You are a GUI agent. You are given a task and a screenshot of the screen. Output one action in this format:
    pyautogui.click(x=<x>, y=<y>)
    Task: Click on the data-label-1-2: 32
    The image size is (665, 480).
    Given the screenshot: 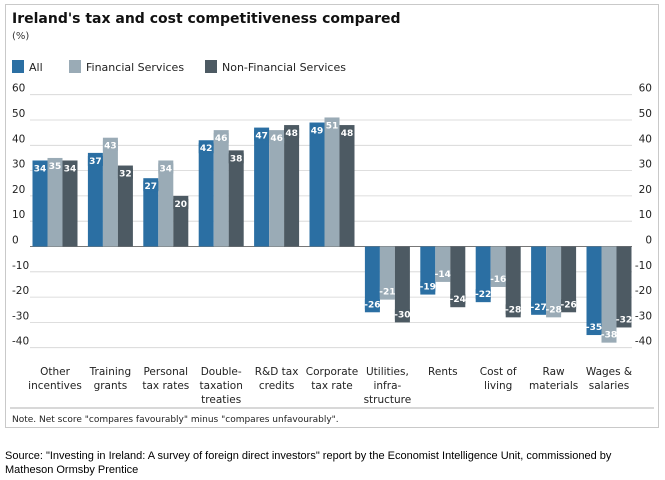 What is the action you would take?
    pyautogui.click(x=125, y=175)
    